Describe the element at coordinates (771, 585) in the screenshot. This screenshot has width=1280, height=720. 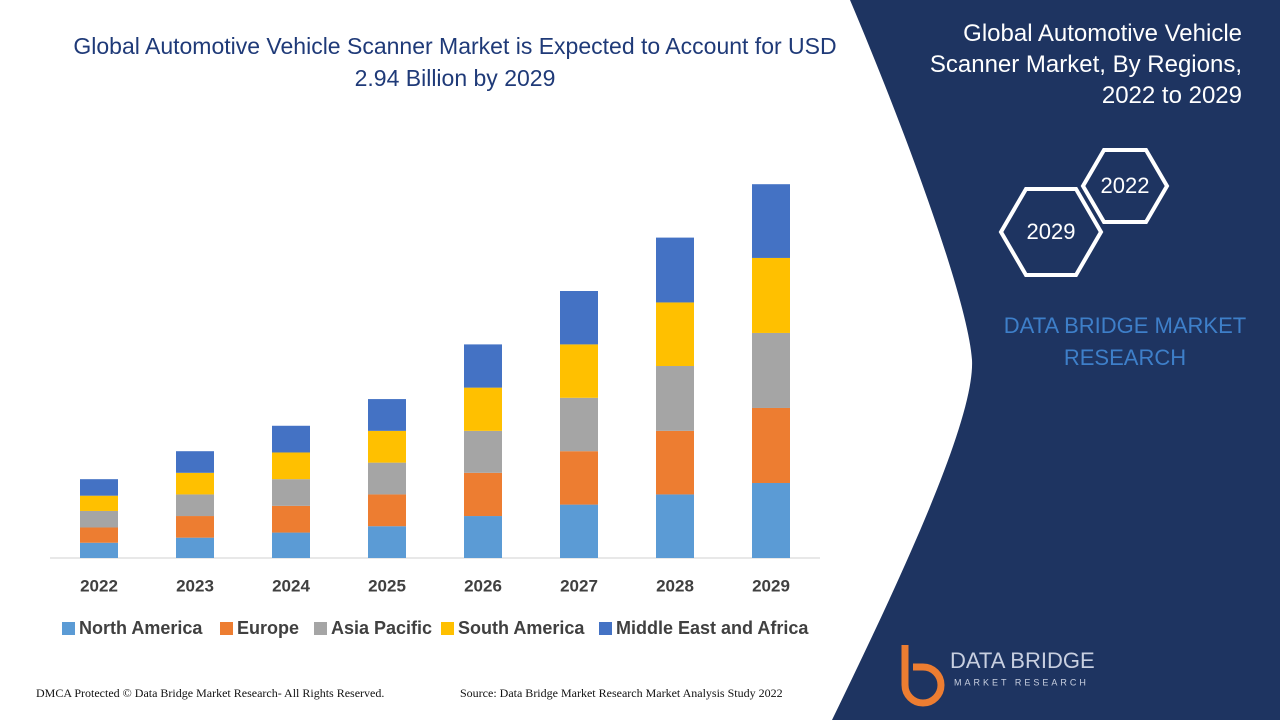
I see `x-tick-label: 2029` at that location.